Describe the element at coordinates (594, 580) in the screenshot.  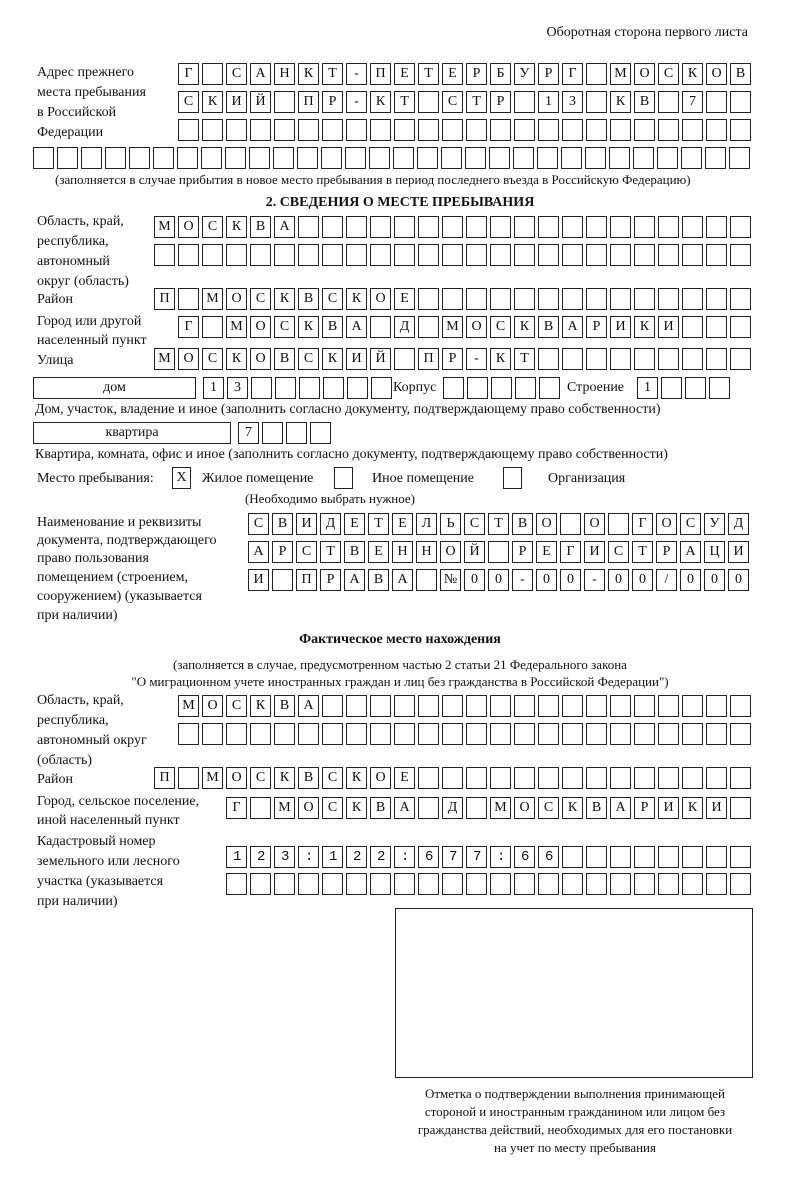
I see `char-cell: -` at that location.